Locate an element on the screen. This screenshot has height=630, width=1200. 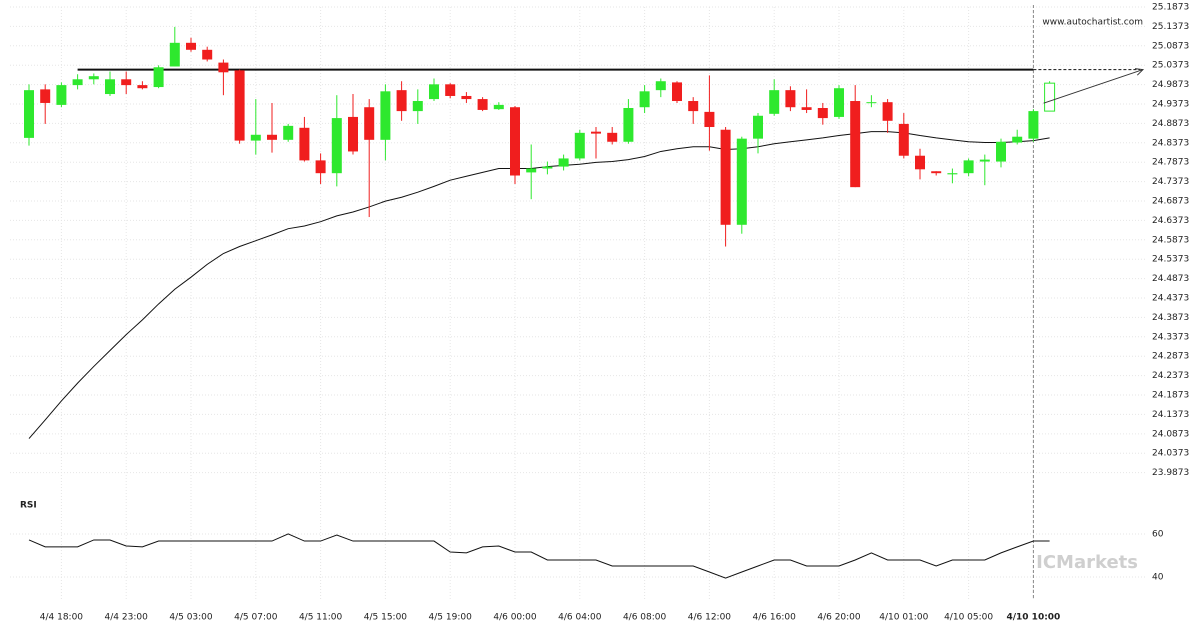
rsi-line is located at coordinates (539, 556).